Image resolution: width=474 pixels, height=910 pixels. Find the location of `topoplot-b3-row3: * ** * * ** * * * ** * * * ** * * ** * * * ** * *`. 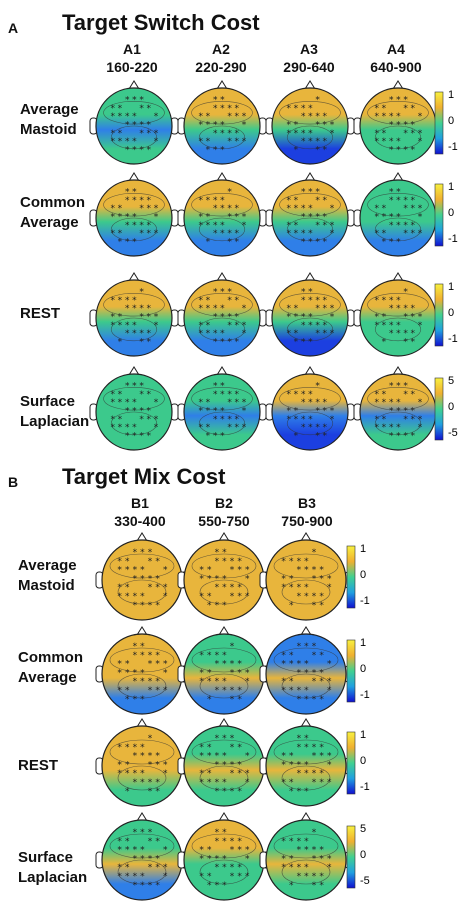

topoplot-b3-row3: * ** * * ** * * * ** * * * ** * * ** * * * ** * * is located at coordinates (306, 762).